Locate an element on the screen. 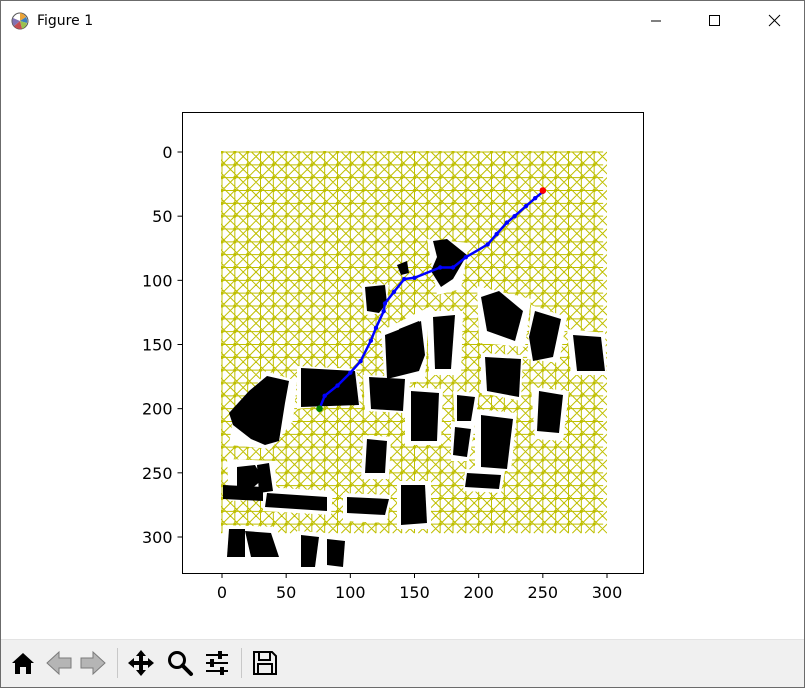 The height and width of the screenshot is (688, 805). close-icon is located at coordinates (774, 20).